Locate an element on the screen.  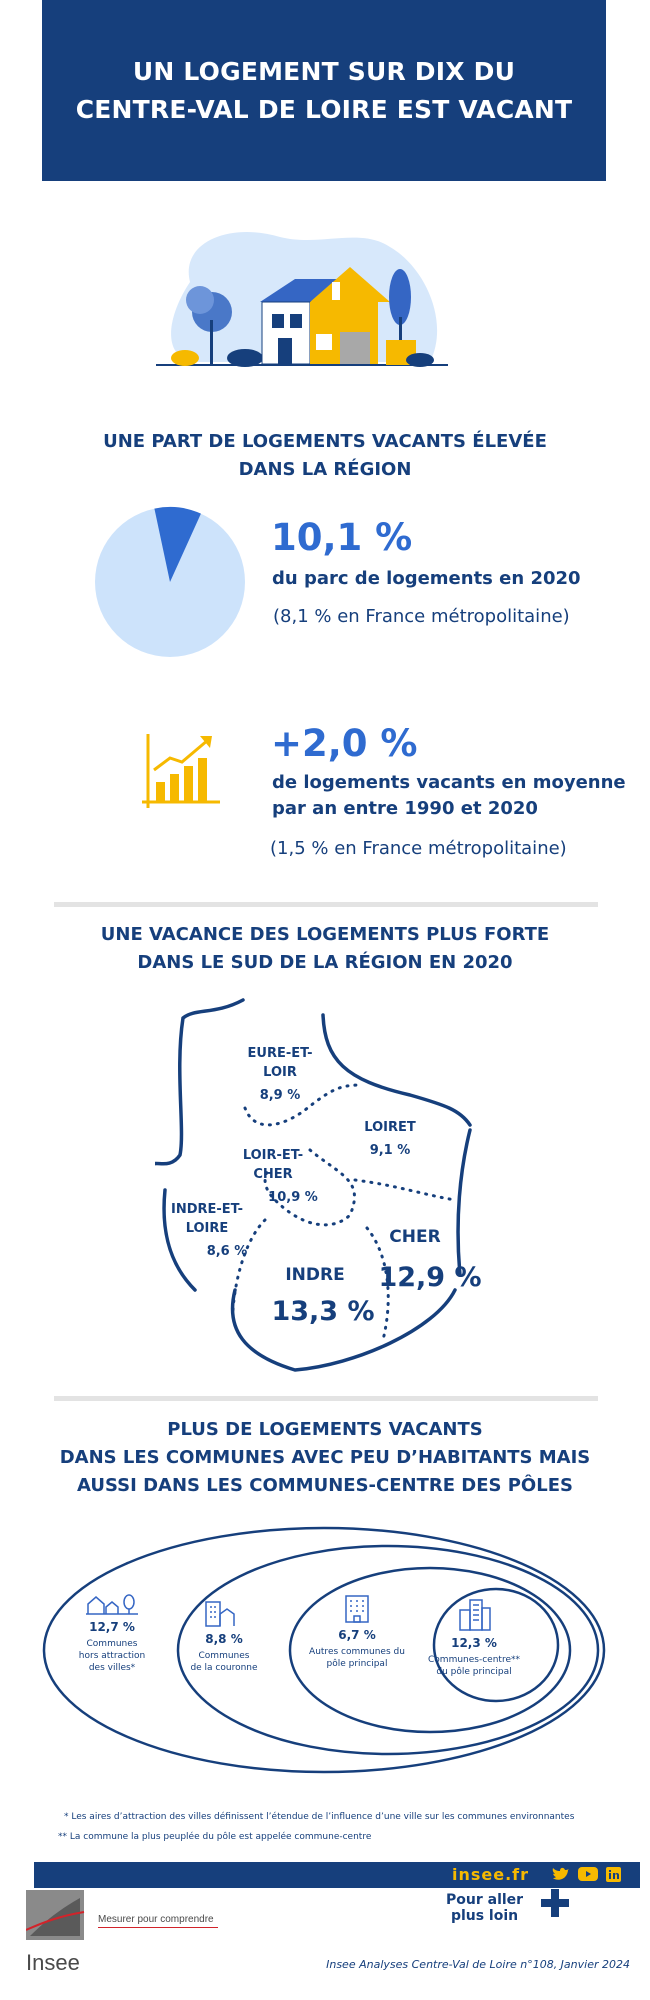
nested-area-ellipses is located at coordinates (324, 1650).